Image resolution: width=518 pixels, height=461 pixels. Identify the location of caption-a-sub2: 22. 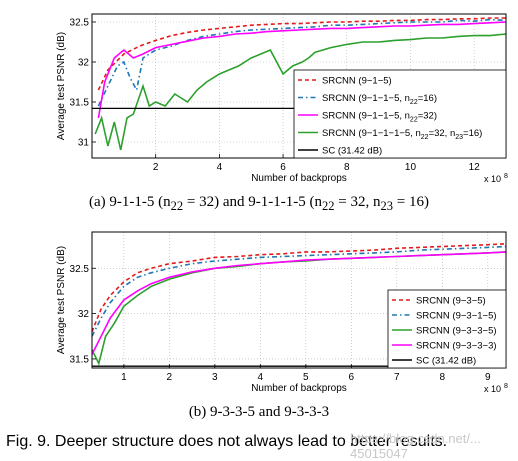
(328, 206).